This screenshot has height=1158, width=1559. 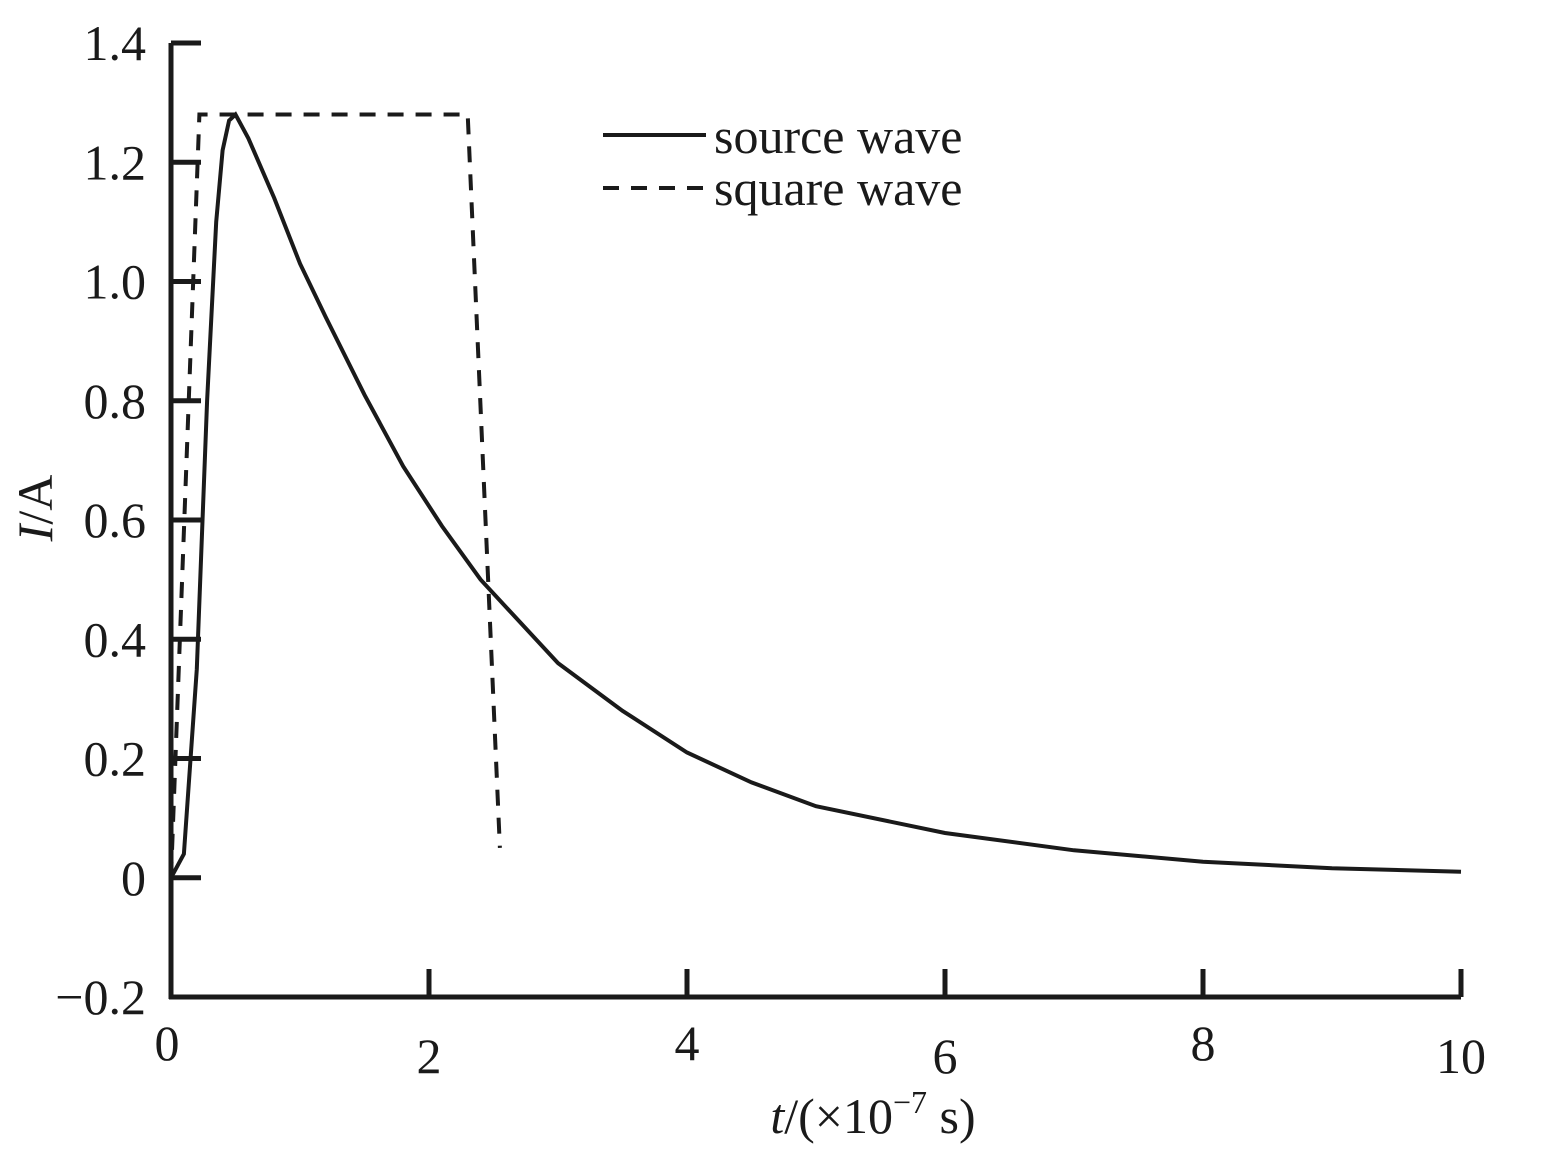 I want to click on legend: source wave square wave, so click(x=783, y=162).